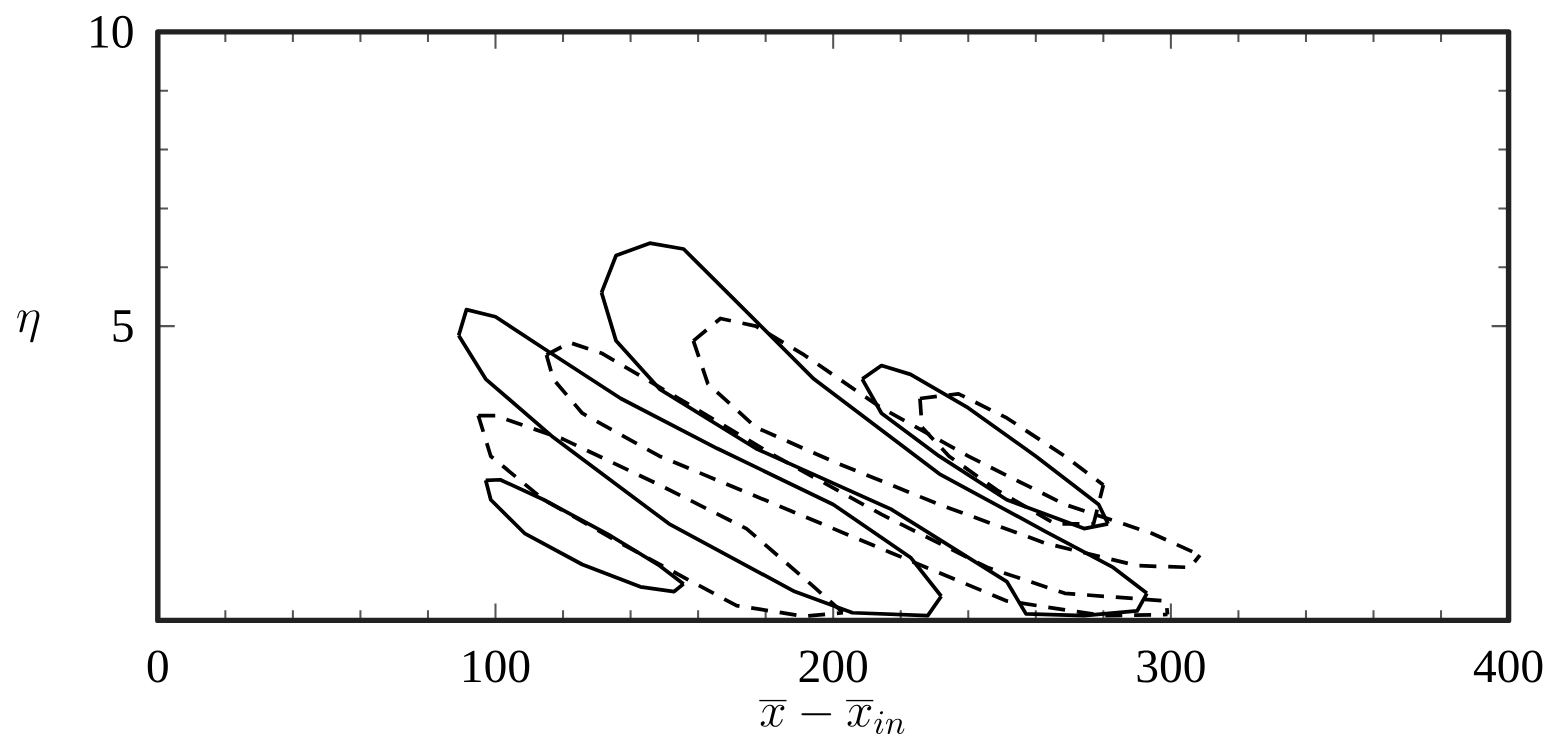  Describe the element at coordinates (833, 666) in the screenshot. I see `x-tick-label: 200` at that location.